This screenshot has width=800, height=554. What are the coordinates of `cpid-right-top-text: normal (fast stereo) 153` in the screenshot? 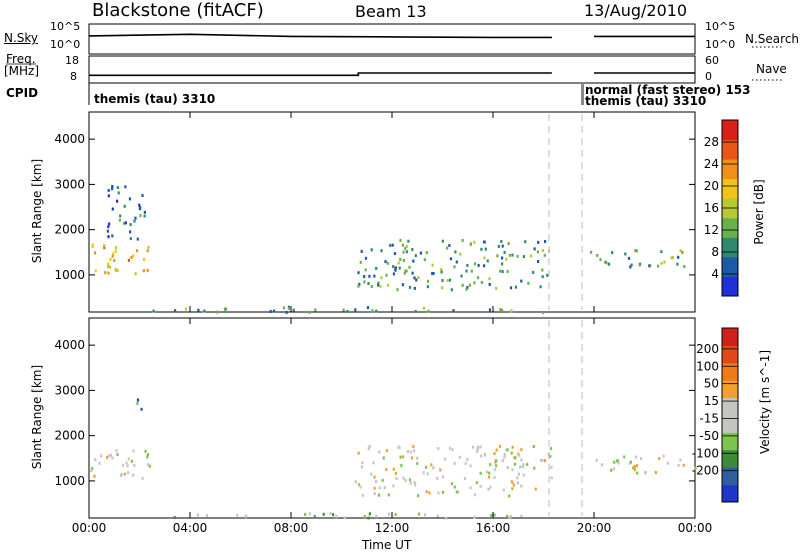 It's located at (668, 90).